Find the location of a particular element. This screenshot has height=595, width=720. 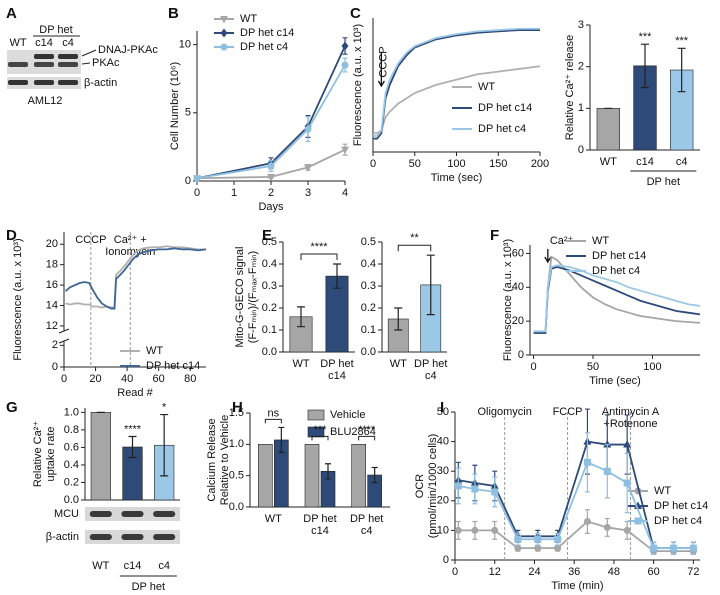

x-tick-label: 72 is located at coordinates (693, 572).